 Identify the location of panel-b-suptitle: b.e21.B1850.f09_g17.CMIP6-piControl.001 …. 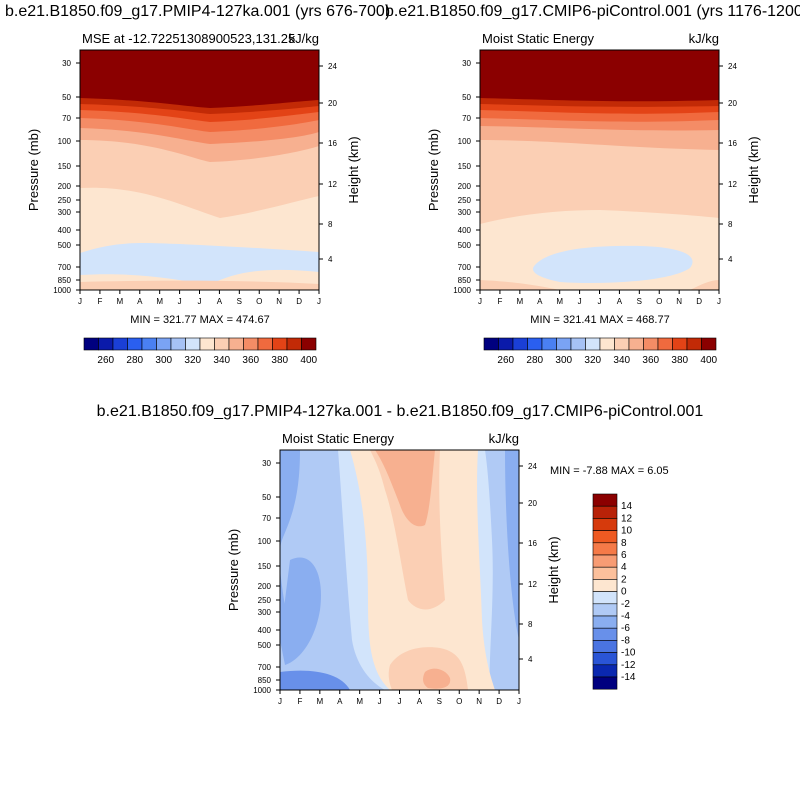
(592, 11).